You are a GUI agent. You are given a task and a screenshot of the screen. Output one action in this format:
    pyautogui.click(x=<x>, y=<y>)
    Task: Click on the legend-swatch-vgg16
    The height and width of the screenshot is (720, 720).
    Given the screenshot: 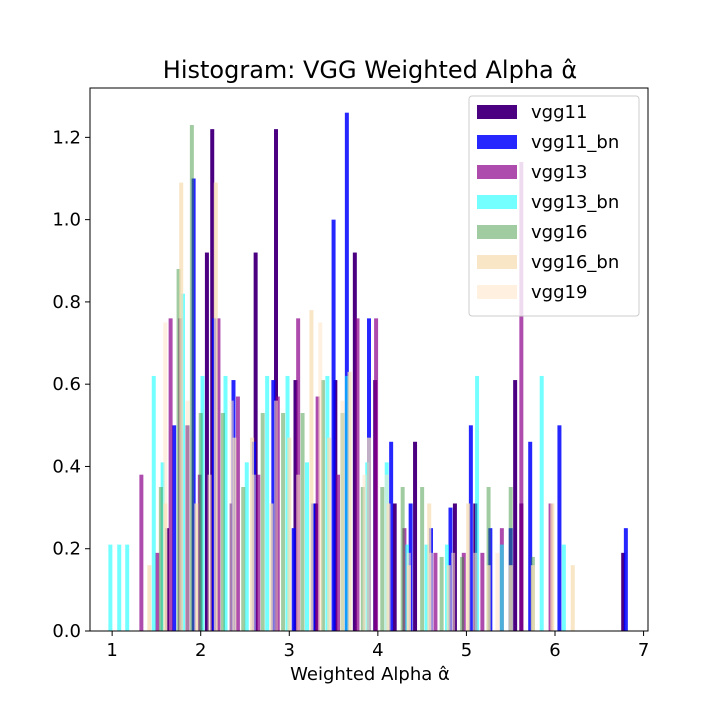 What is the action you would take?
    pyautogui.click(x=497, y=232)
    